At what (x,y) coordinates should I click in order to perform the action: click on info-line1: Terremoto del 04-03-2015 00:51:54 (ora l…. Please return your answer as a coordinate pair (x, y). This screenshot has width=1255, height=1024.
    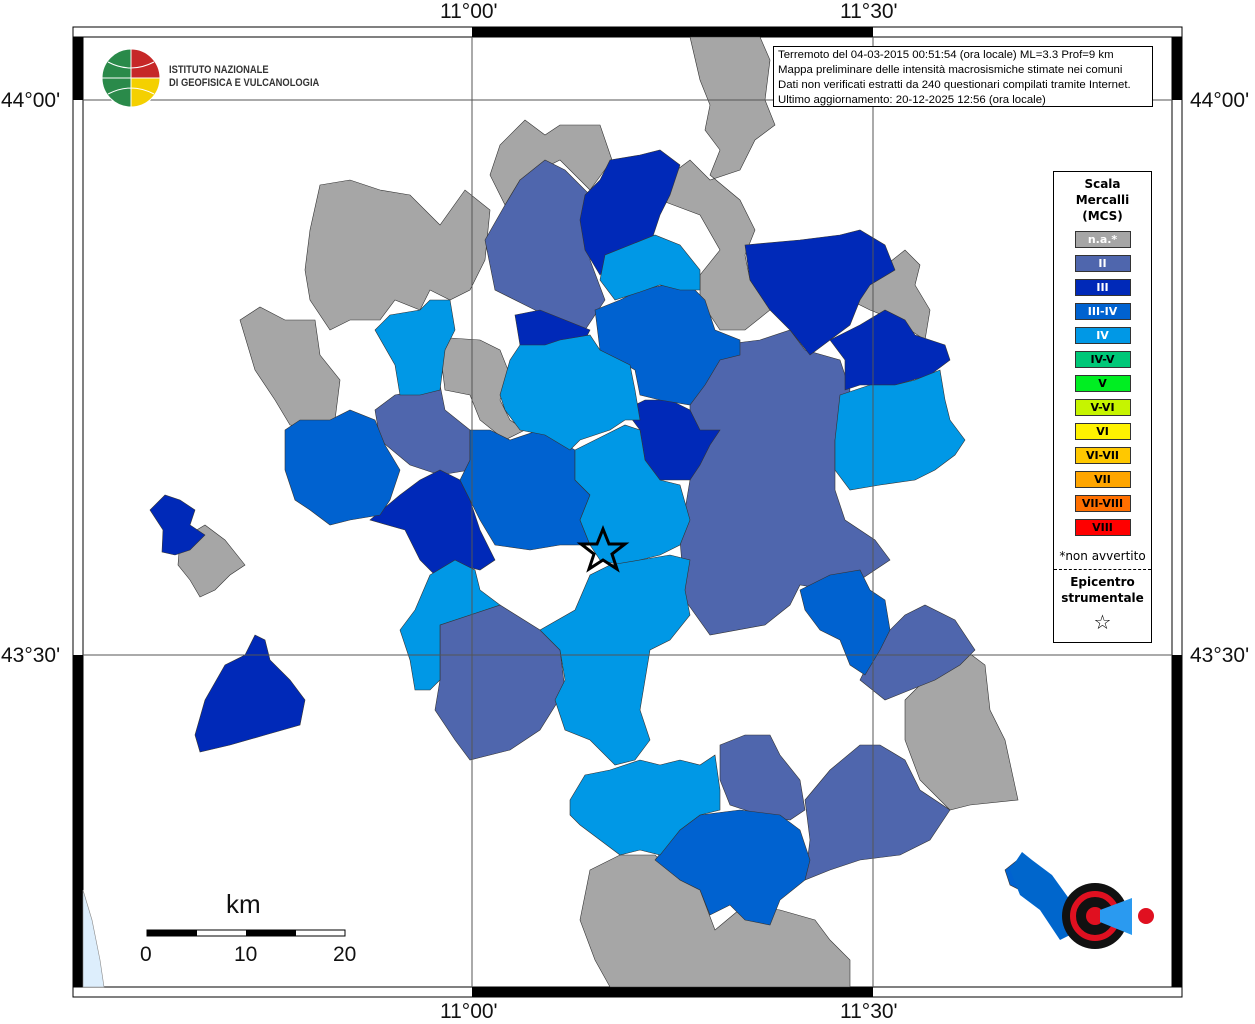
    Looking at the image, I should click on (946, 55).